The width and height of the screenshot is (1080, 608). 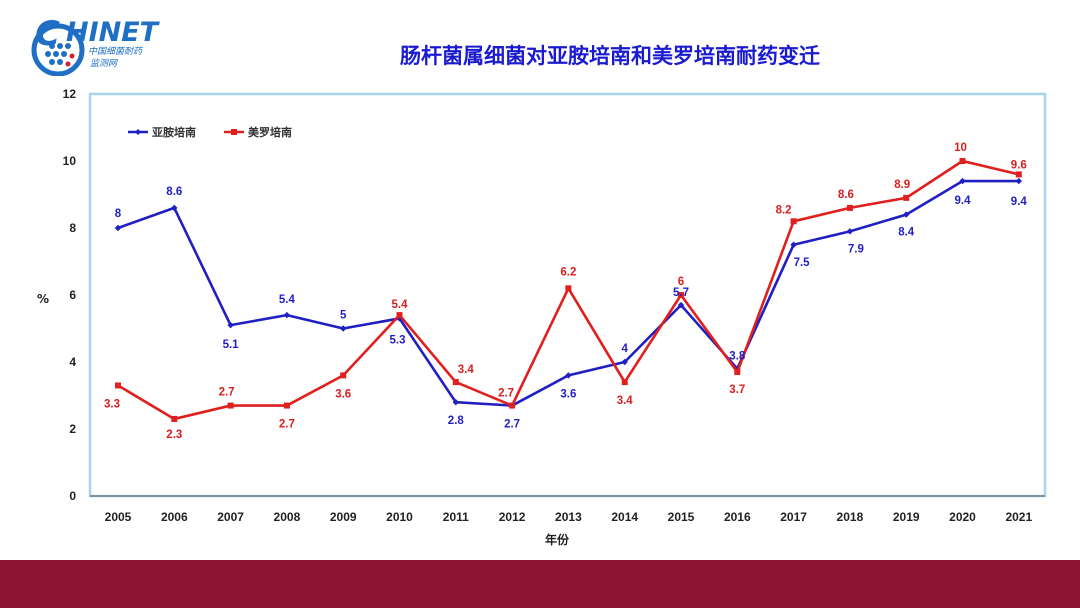 What do you see at coordinates (210, 132) in the screenshot?
I see `legend: 亚胺培南 美罗培南` at bounding box center [210, 132].